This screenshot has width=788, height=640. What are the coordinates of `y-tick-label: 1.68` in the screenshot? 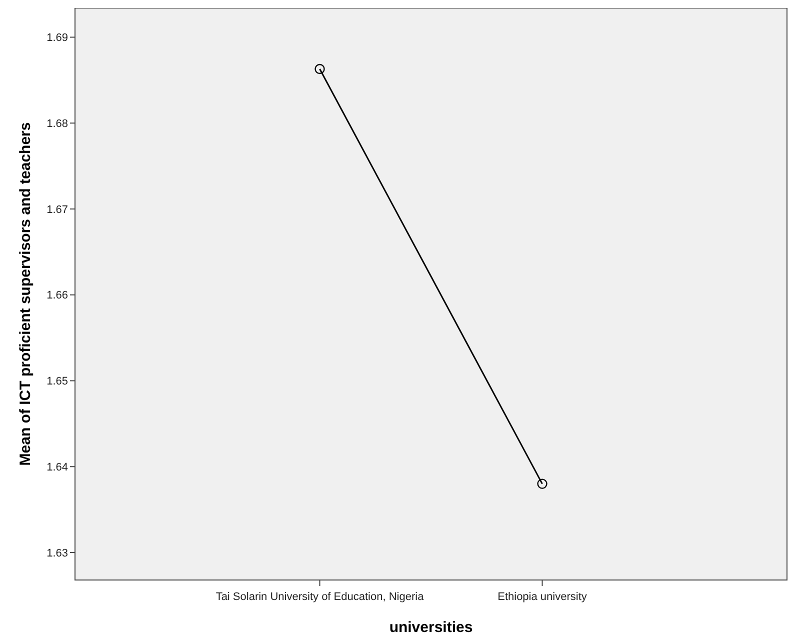 It's located at (57, 124).